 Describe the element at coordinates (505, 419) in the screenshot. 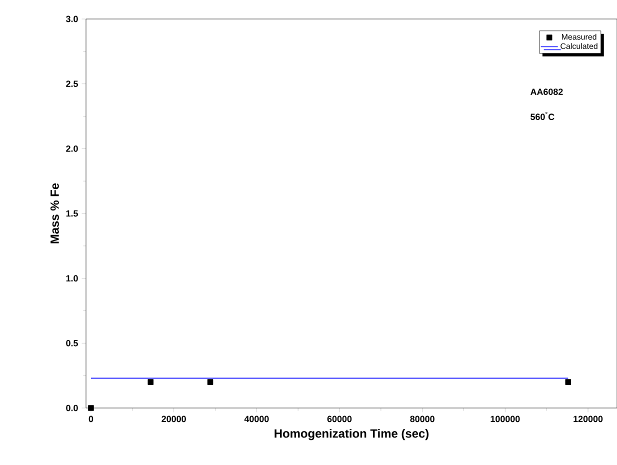

I see `x-tick-label: 100000` at that location.